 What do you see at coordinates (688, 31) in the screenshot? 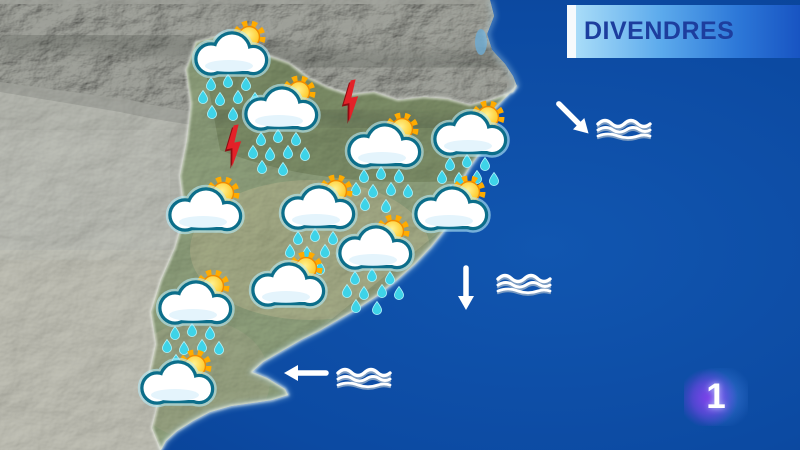
I see `day-label: DIVENDRES` at bounding box center [688, 31].